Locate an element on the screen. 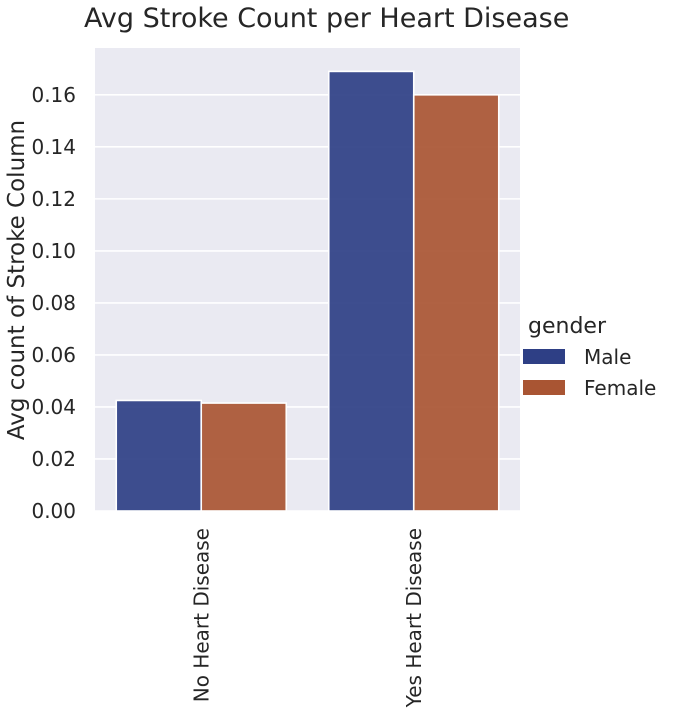 This screenshot has height=715, width=676. legend-swatch-male is located at coordinates (544, 356).